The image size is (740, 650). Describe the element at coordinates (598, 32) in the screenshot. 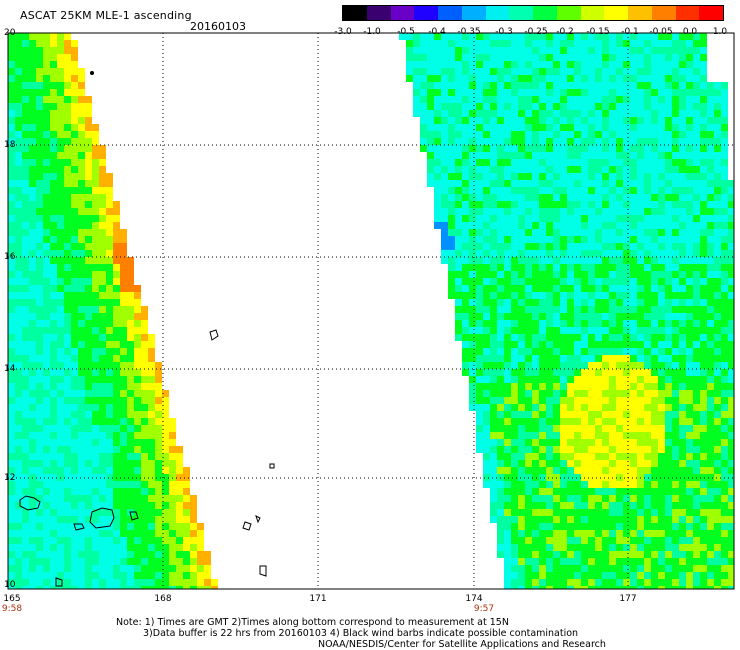

I see `color-scale-label: -0.15` at that location.